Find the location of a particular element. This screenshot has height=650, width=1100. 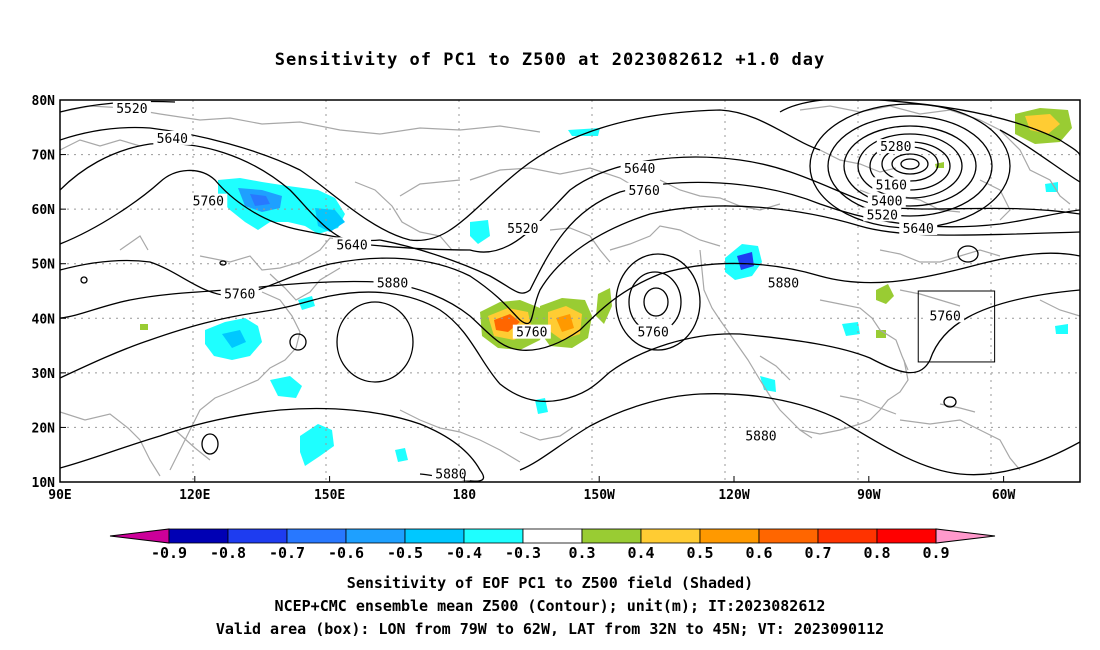

lat-label: 10N is located at coordinates (44, 483).